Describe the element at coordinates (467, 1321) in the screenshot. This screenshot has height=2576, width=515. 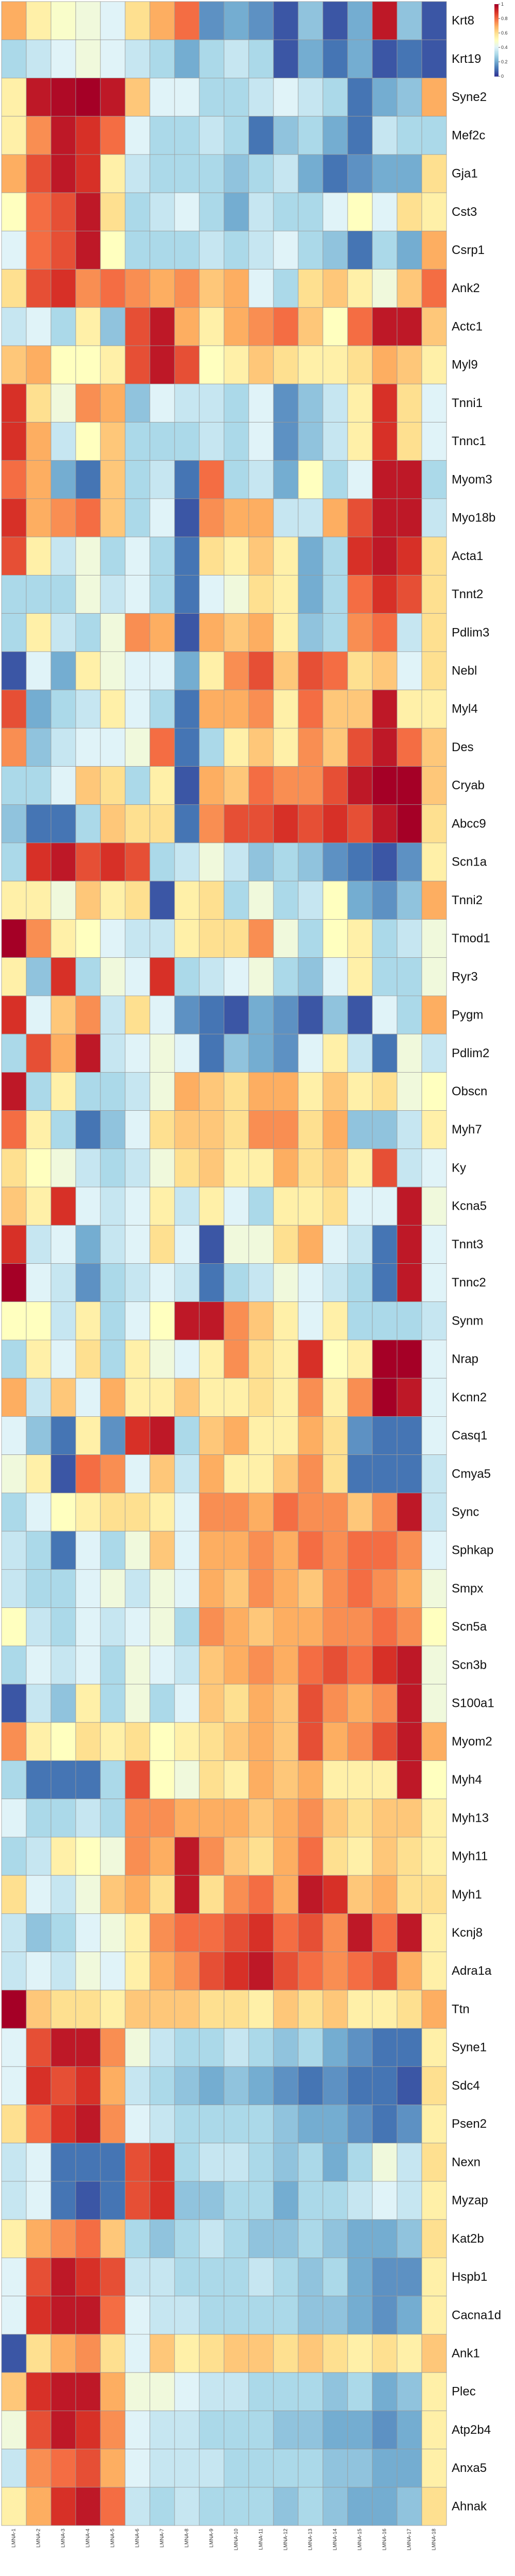
I see `row-label: Synm` at that location.